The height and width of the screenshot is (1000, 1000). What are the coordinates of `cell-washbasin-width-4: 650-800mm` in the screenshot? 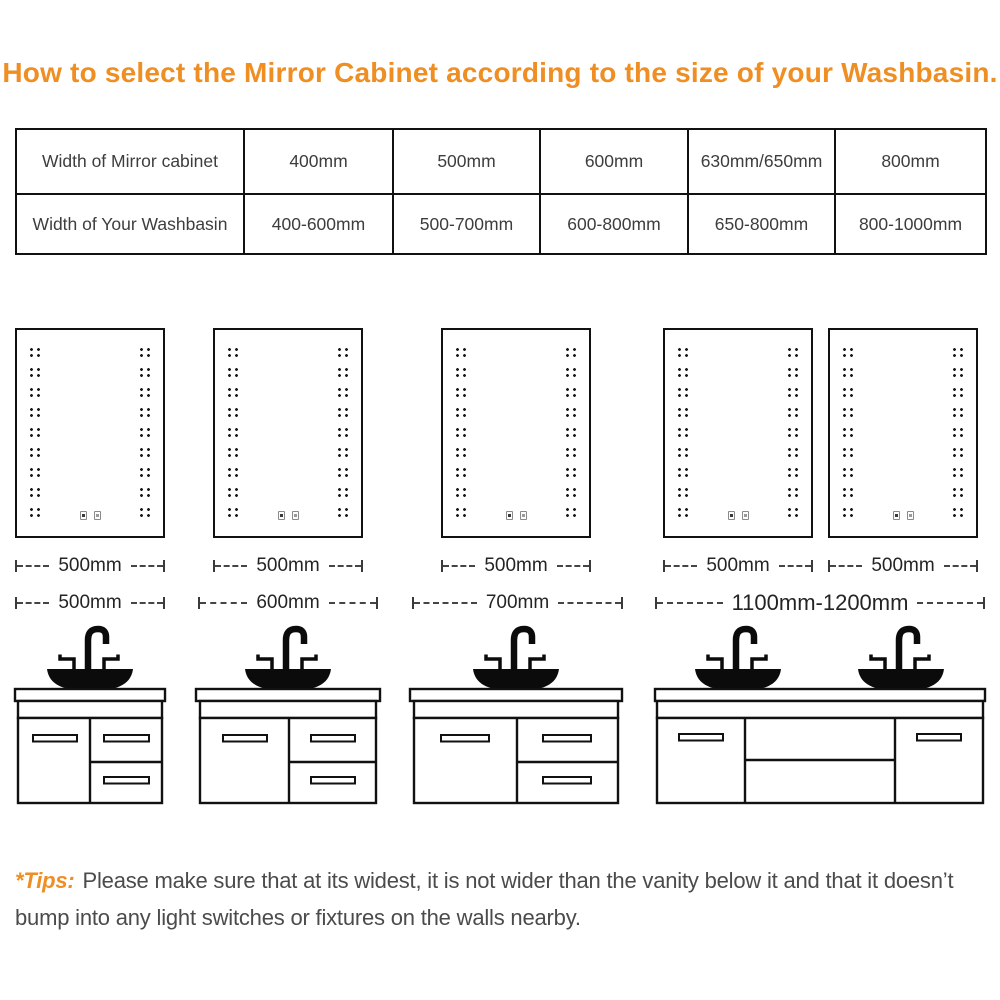 It's located at (761, 224).